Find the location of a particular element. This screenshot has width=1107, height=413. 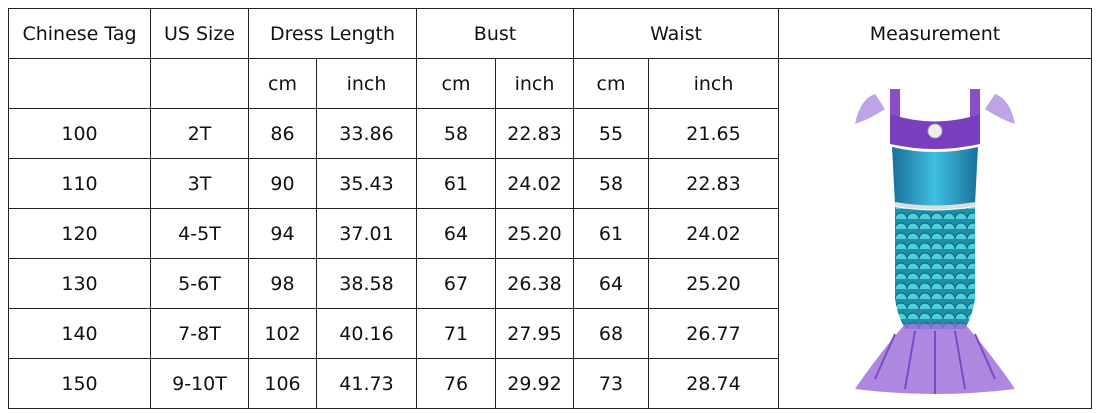

cell: 76 is located at coordinates (456, 383).